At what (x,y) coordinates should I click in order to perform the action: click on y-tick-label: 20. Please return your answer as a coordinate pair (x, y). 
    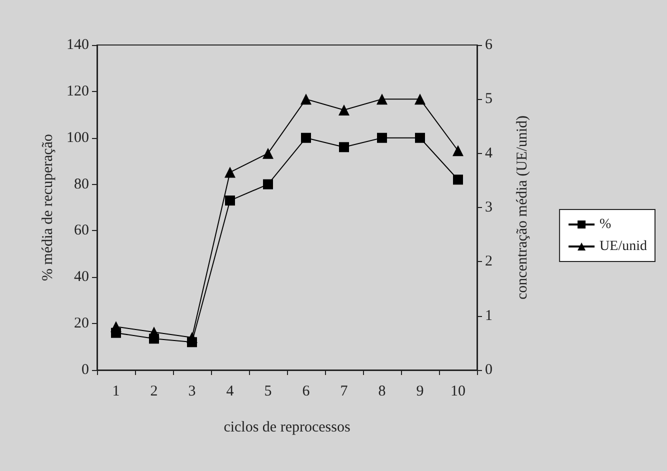
    Looking at the image, I should click on (81, 324).